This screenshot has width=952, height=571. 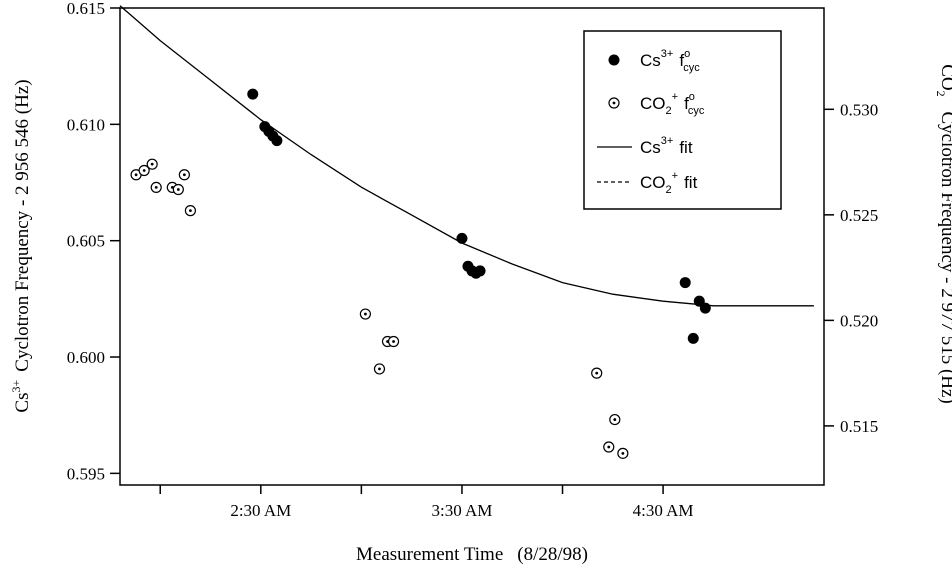 What do you see at coordinates (859, 320) in the screenshot?
I see `y-right-tick-label: 0.520` at bounding box center [859, 320].